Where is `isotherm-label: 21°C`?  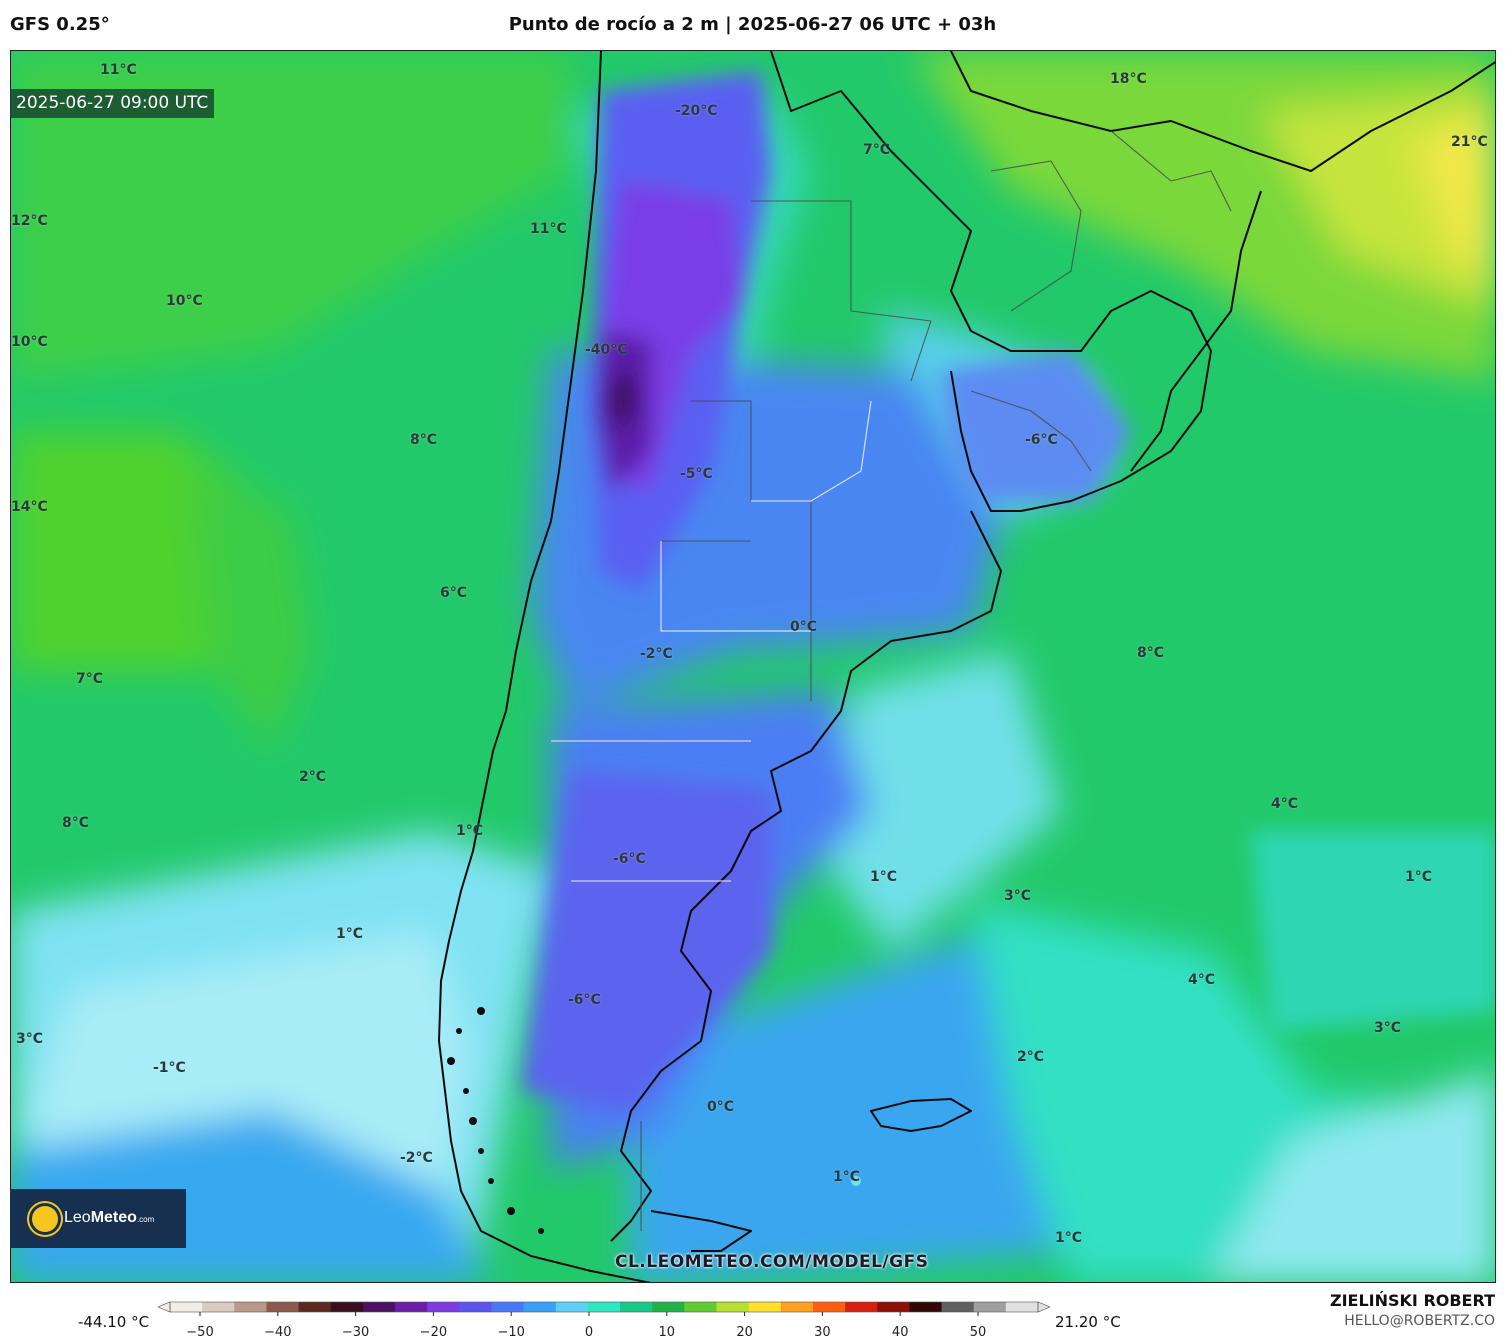
isotherm-label: 21°C is located at coordinates (1469, 142).